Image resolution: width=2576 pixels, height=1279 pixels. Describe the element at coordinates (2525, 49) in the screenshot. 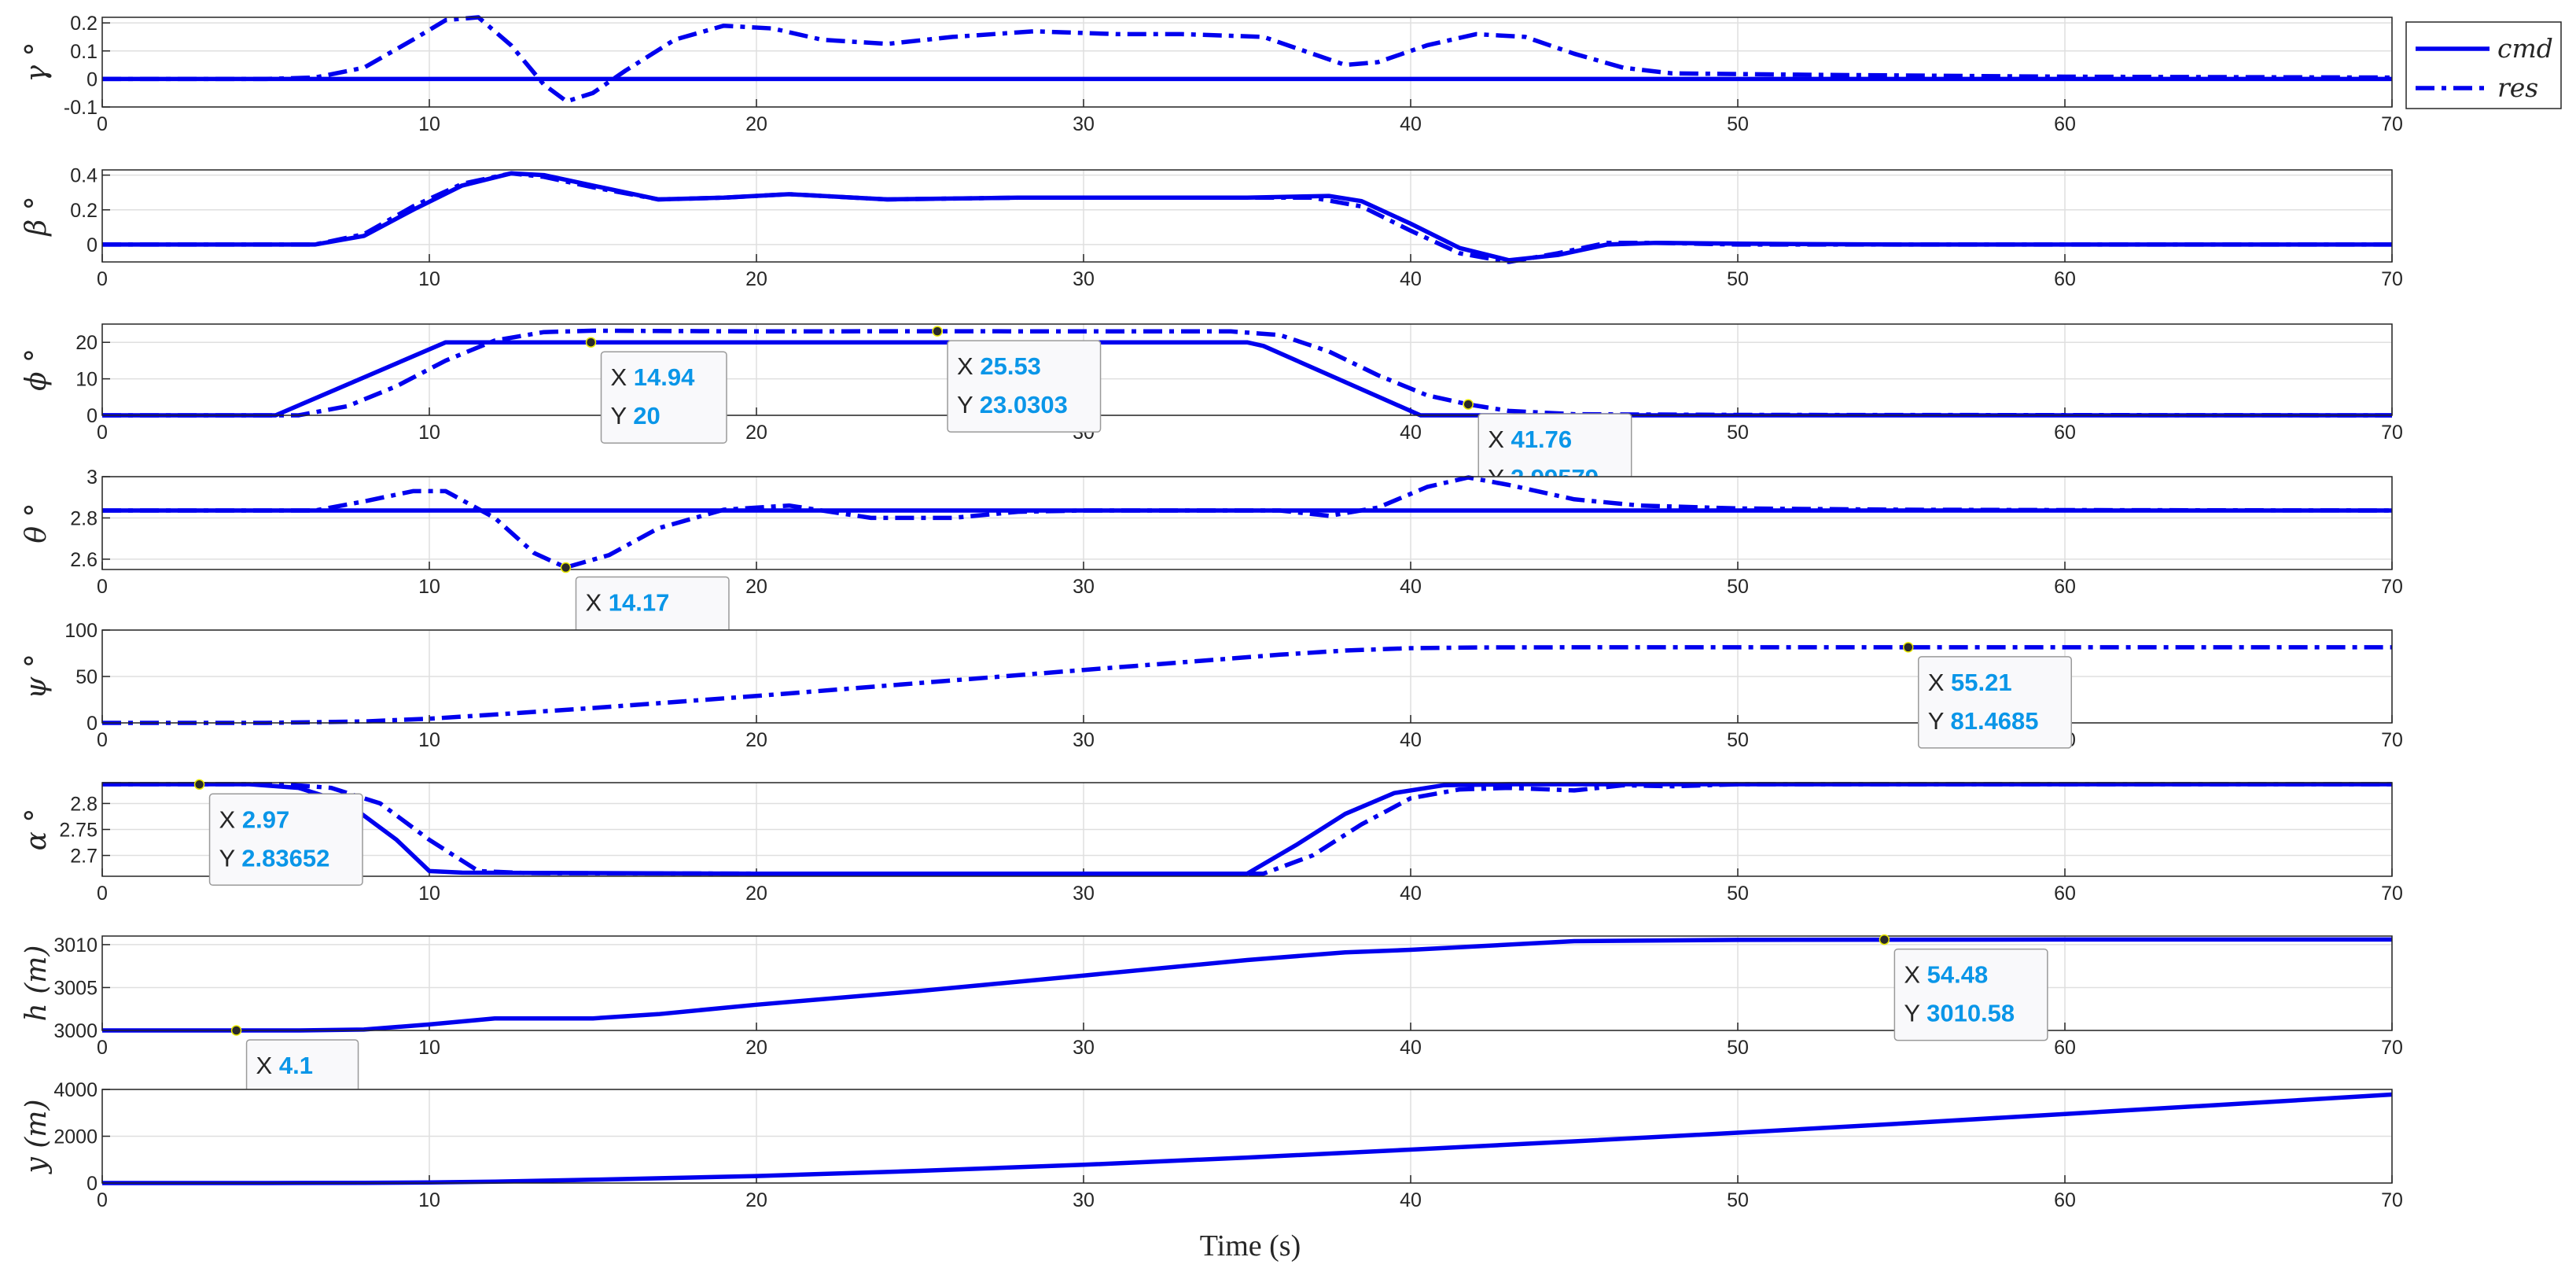

I see `legend-label-cmd: cmd` at that location.